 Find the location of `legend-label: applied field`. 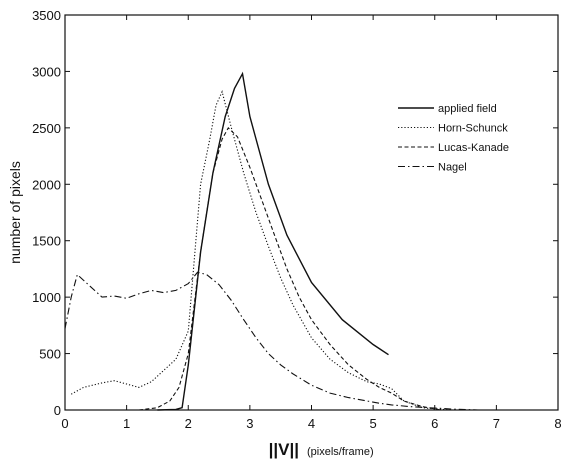

legend-label: applied field is located at coordinates (467, 109).